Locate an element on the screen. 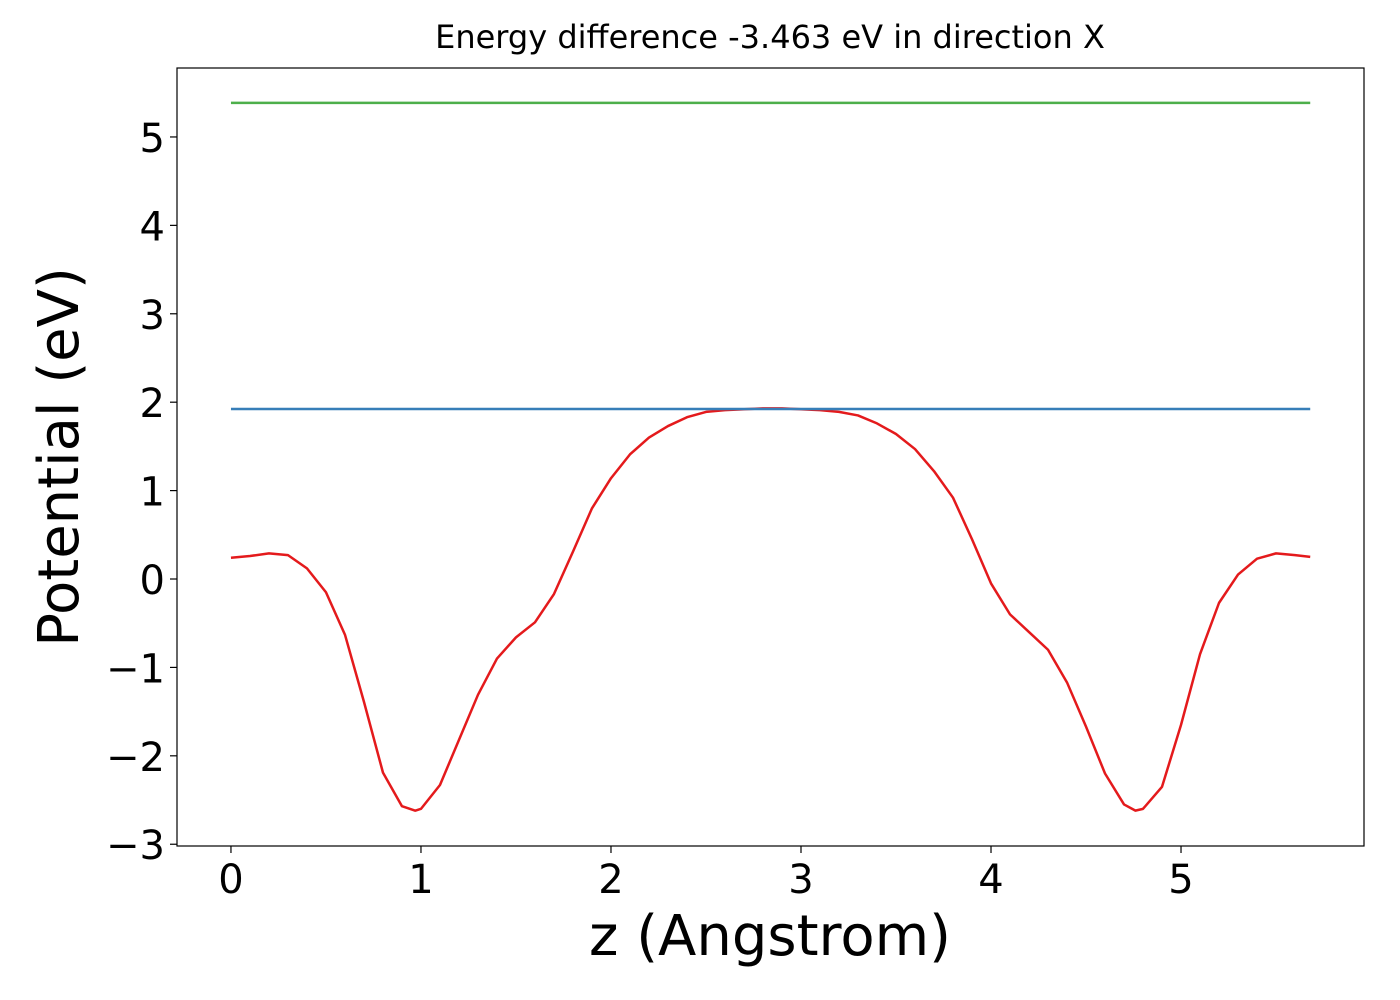  y-tick-label: 1 is located at coordinates (152, 493).